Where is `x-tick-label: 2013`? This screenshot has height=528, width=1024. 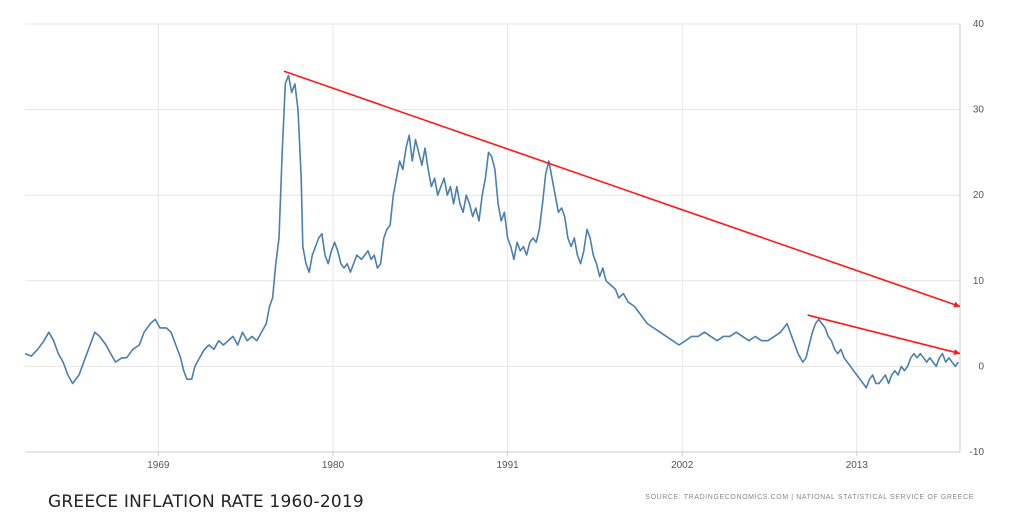
x-tick-label: 2013 is located at coordinates (857, 465).